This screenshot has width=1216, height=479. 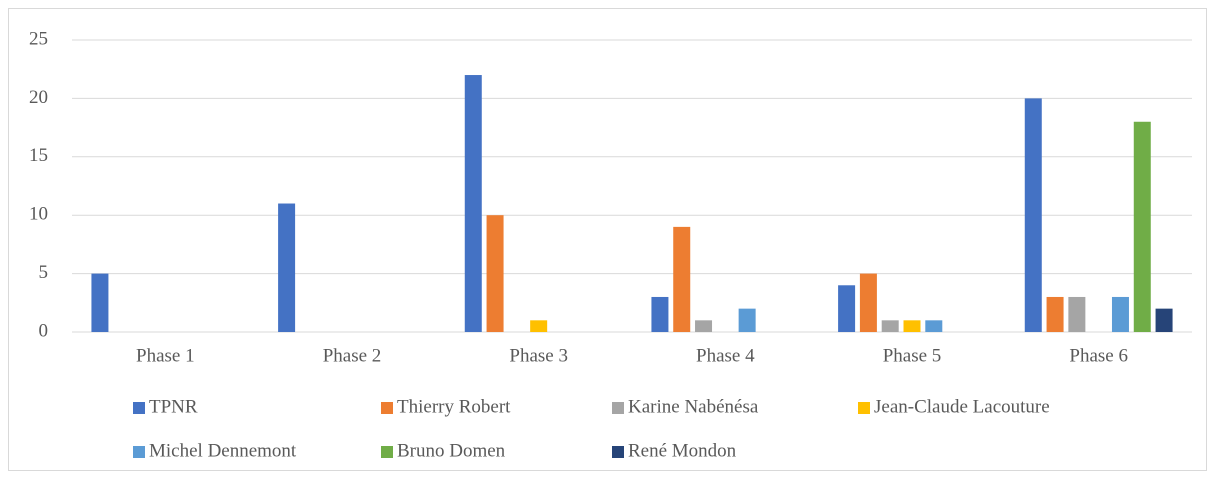 I want to click on legend-label: TPNR, so click(x=173, y=406).